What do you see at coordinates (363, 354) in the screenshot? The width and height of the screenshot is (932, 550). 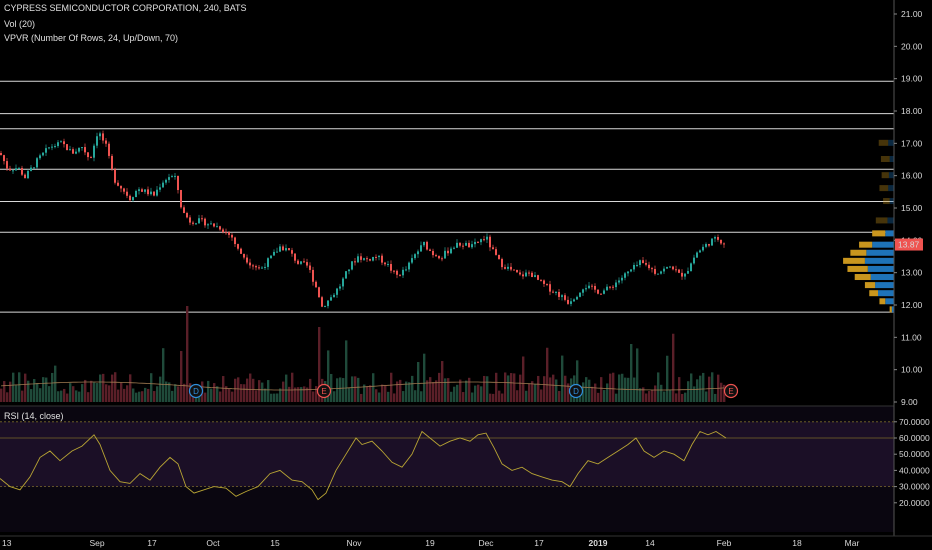 I see `volume-pane` at bounding box center [363, 354].